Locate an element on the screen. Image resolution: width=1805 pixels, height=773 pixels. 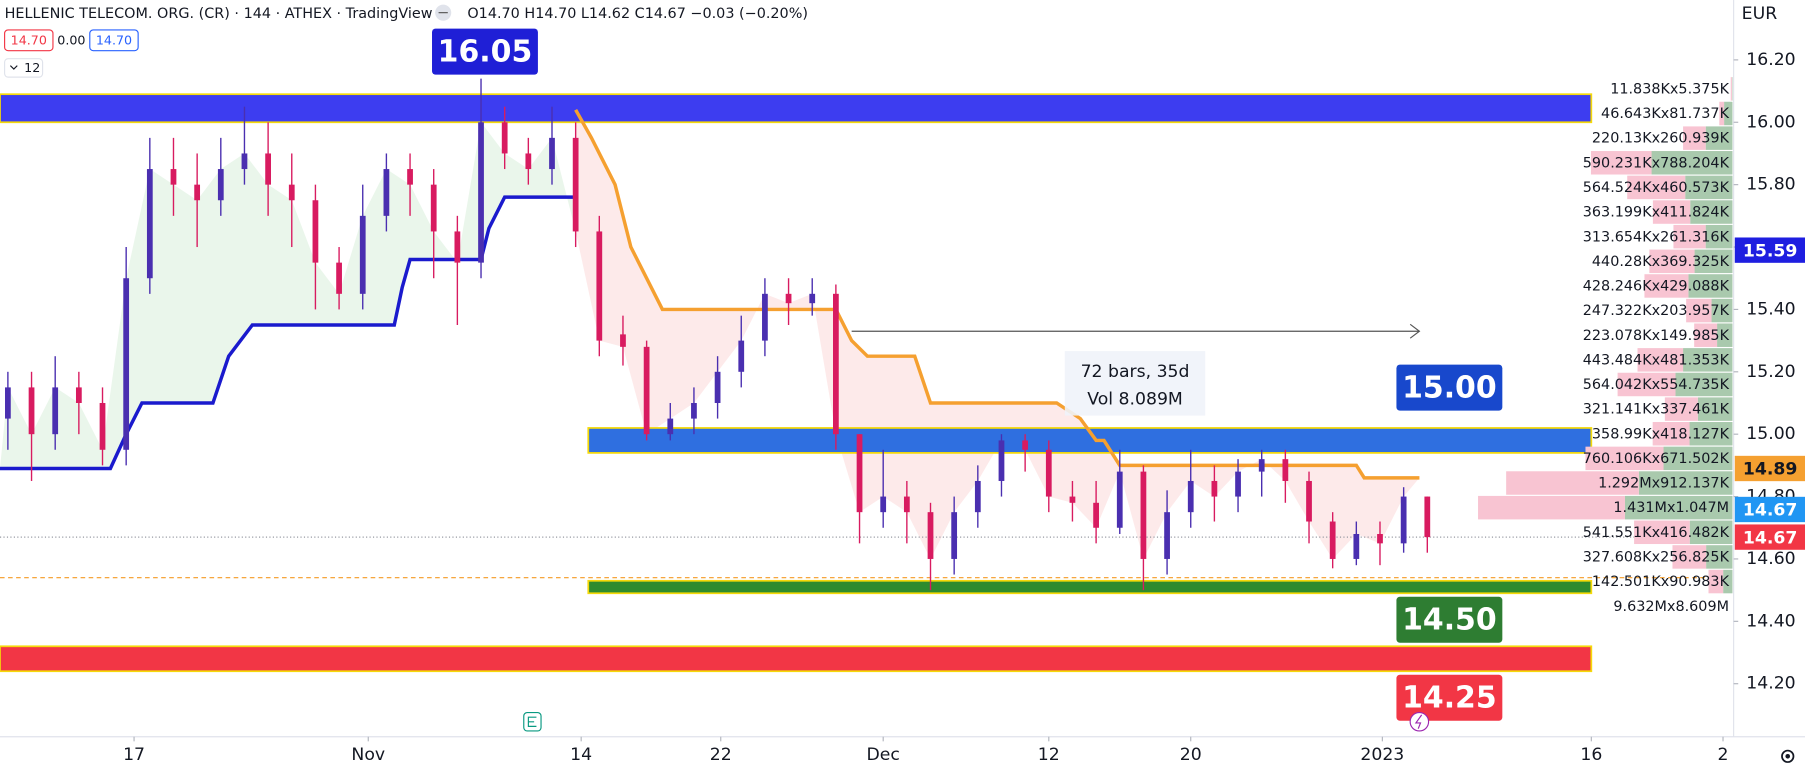
vp-label: 11.838Kx5.375K is located at coordinates (1669, 89).